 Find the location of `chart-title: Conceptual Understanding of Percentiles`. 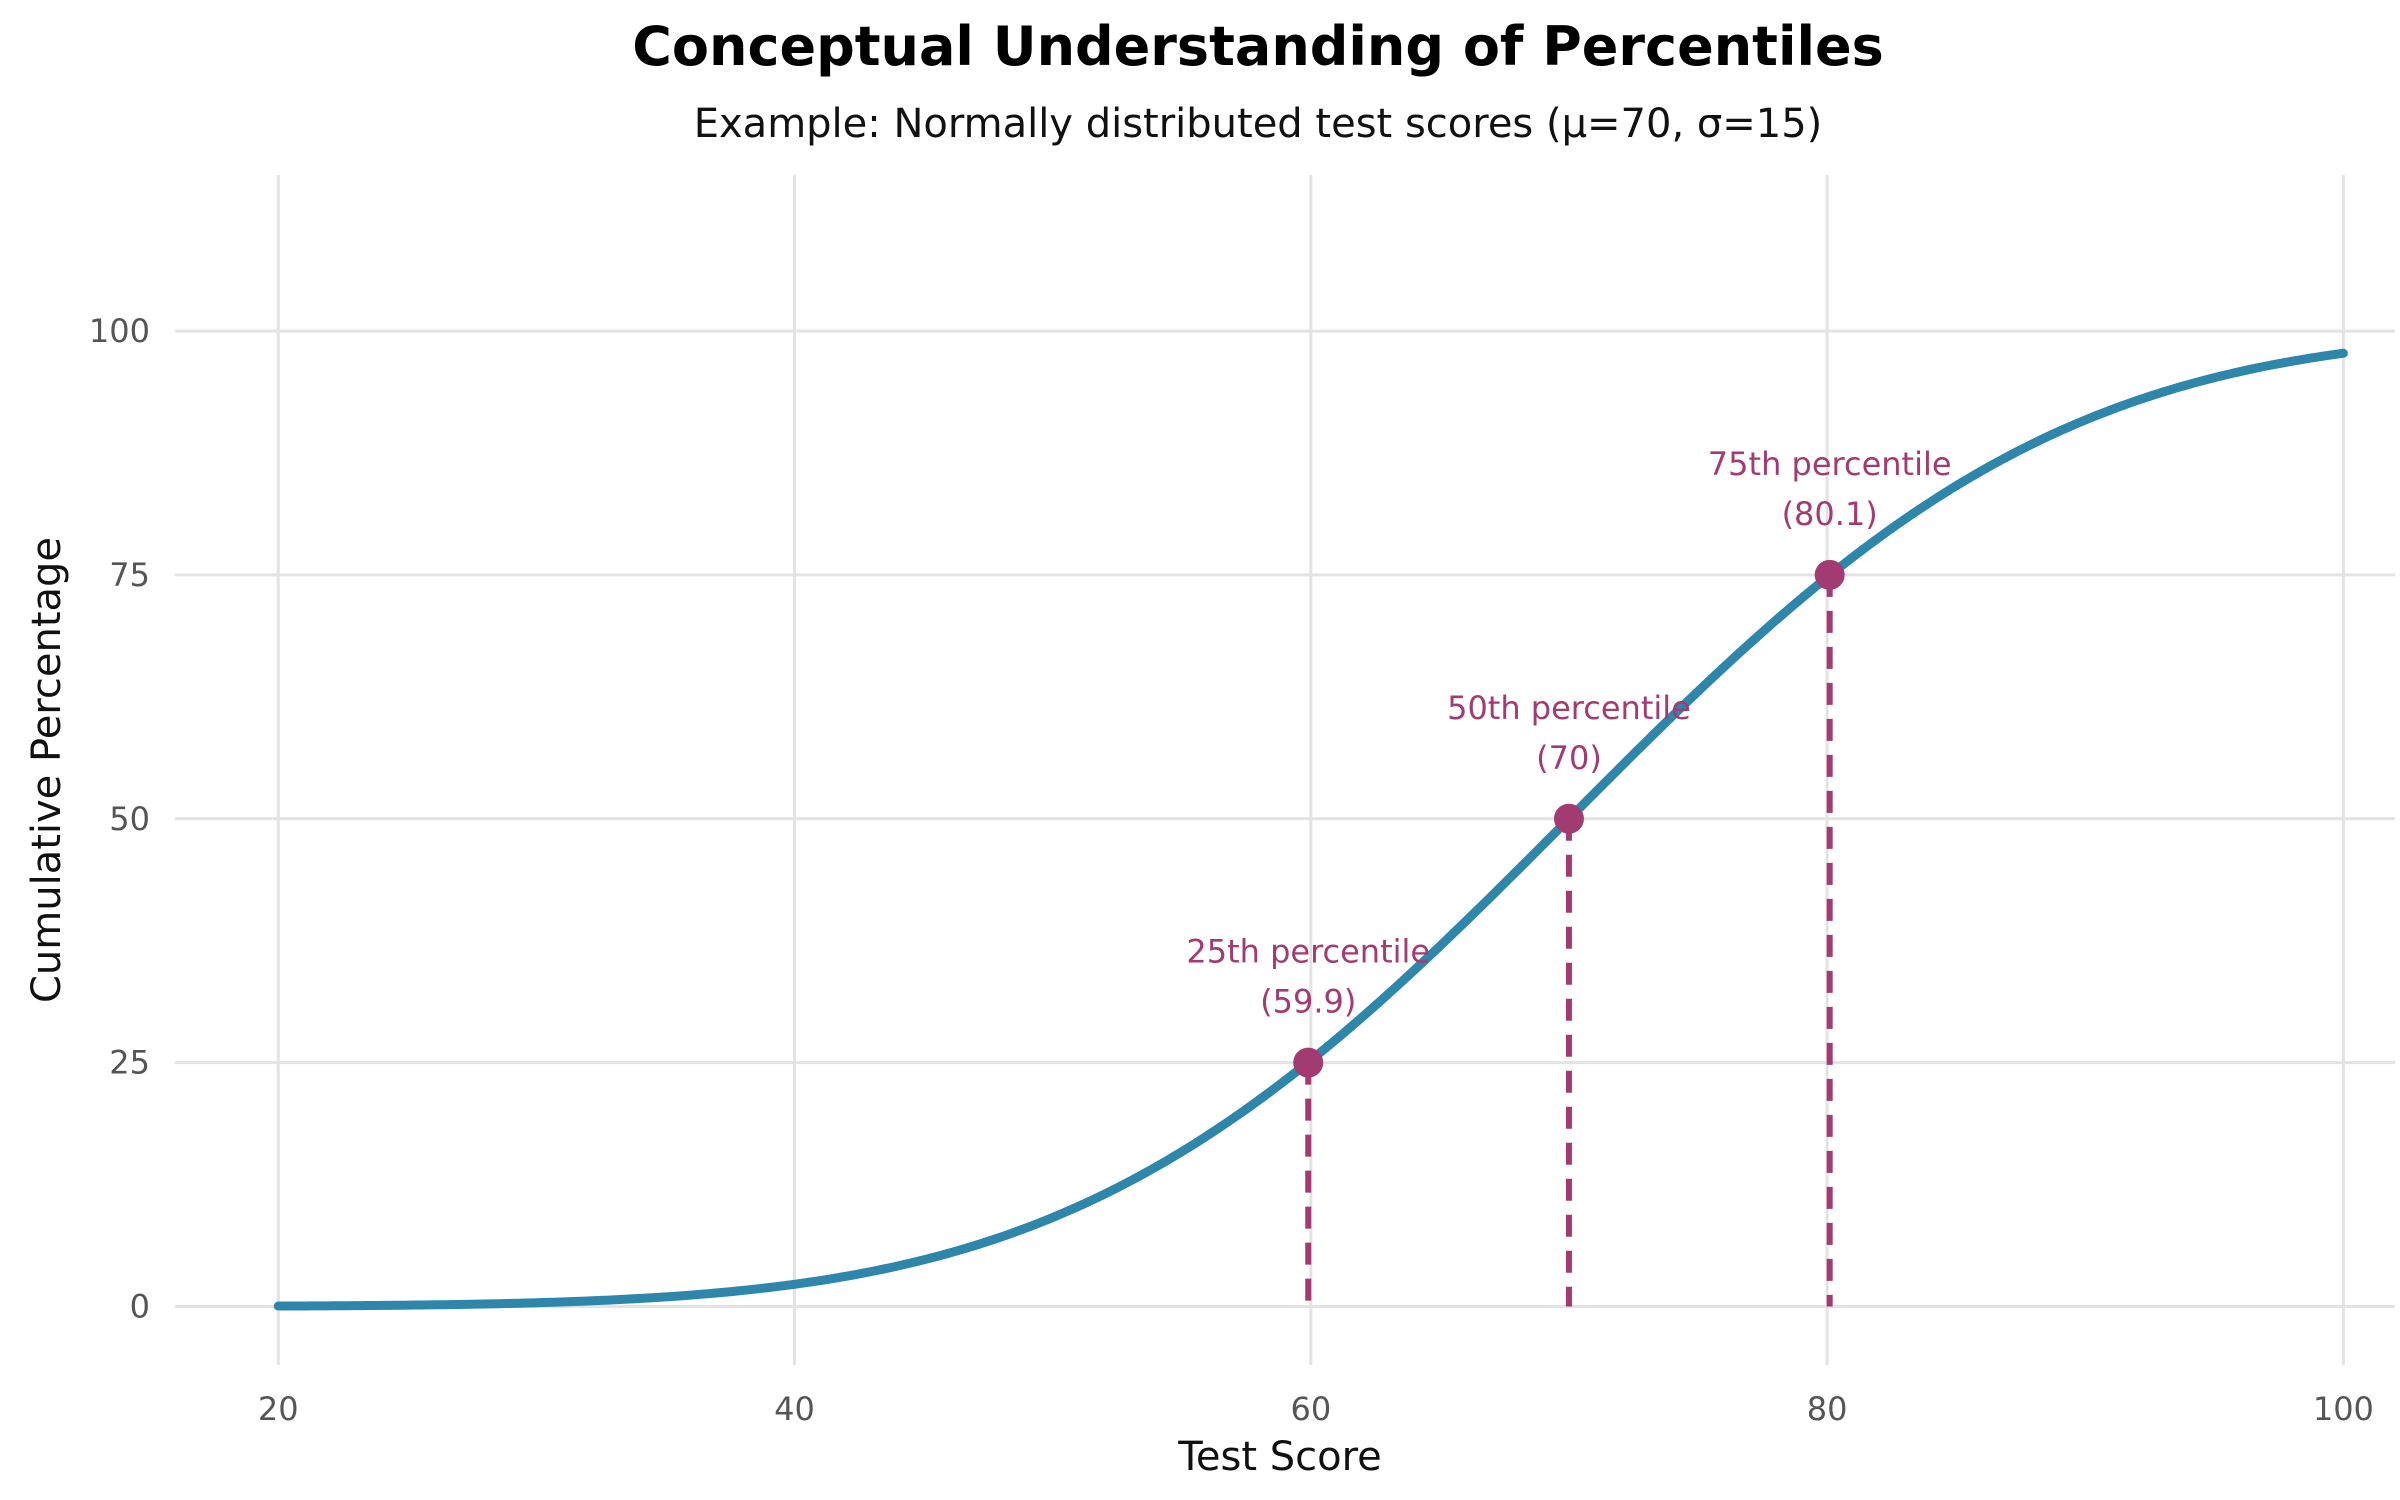

chart-title: Conceptual Understanding of Percentiles is located at coordinates (1257, 46).